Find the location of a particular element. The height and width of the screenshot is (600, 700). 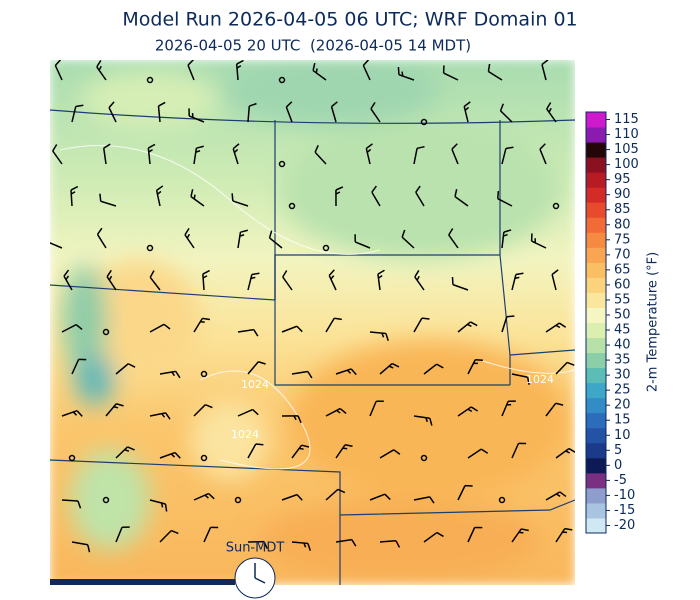

colorbar-tick-label: 65 is located at coordinates (622, 269).